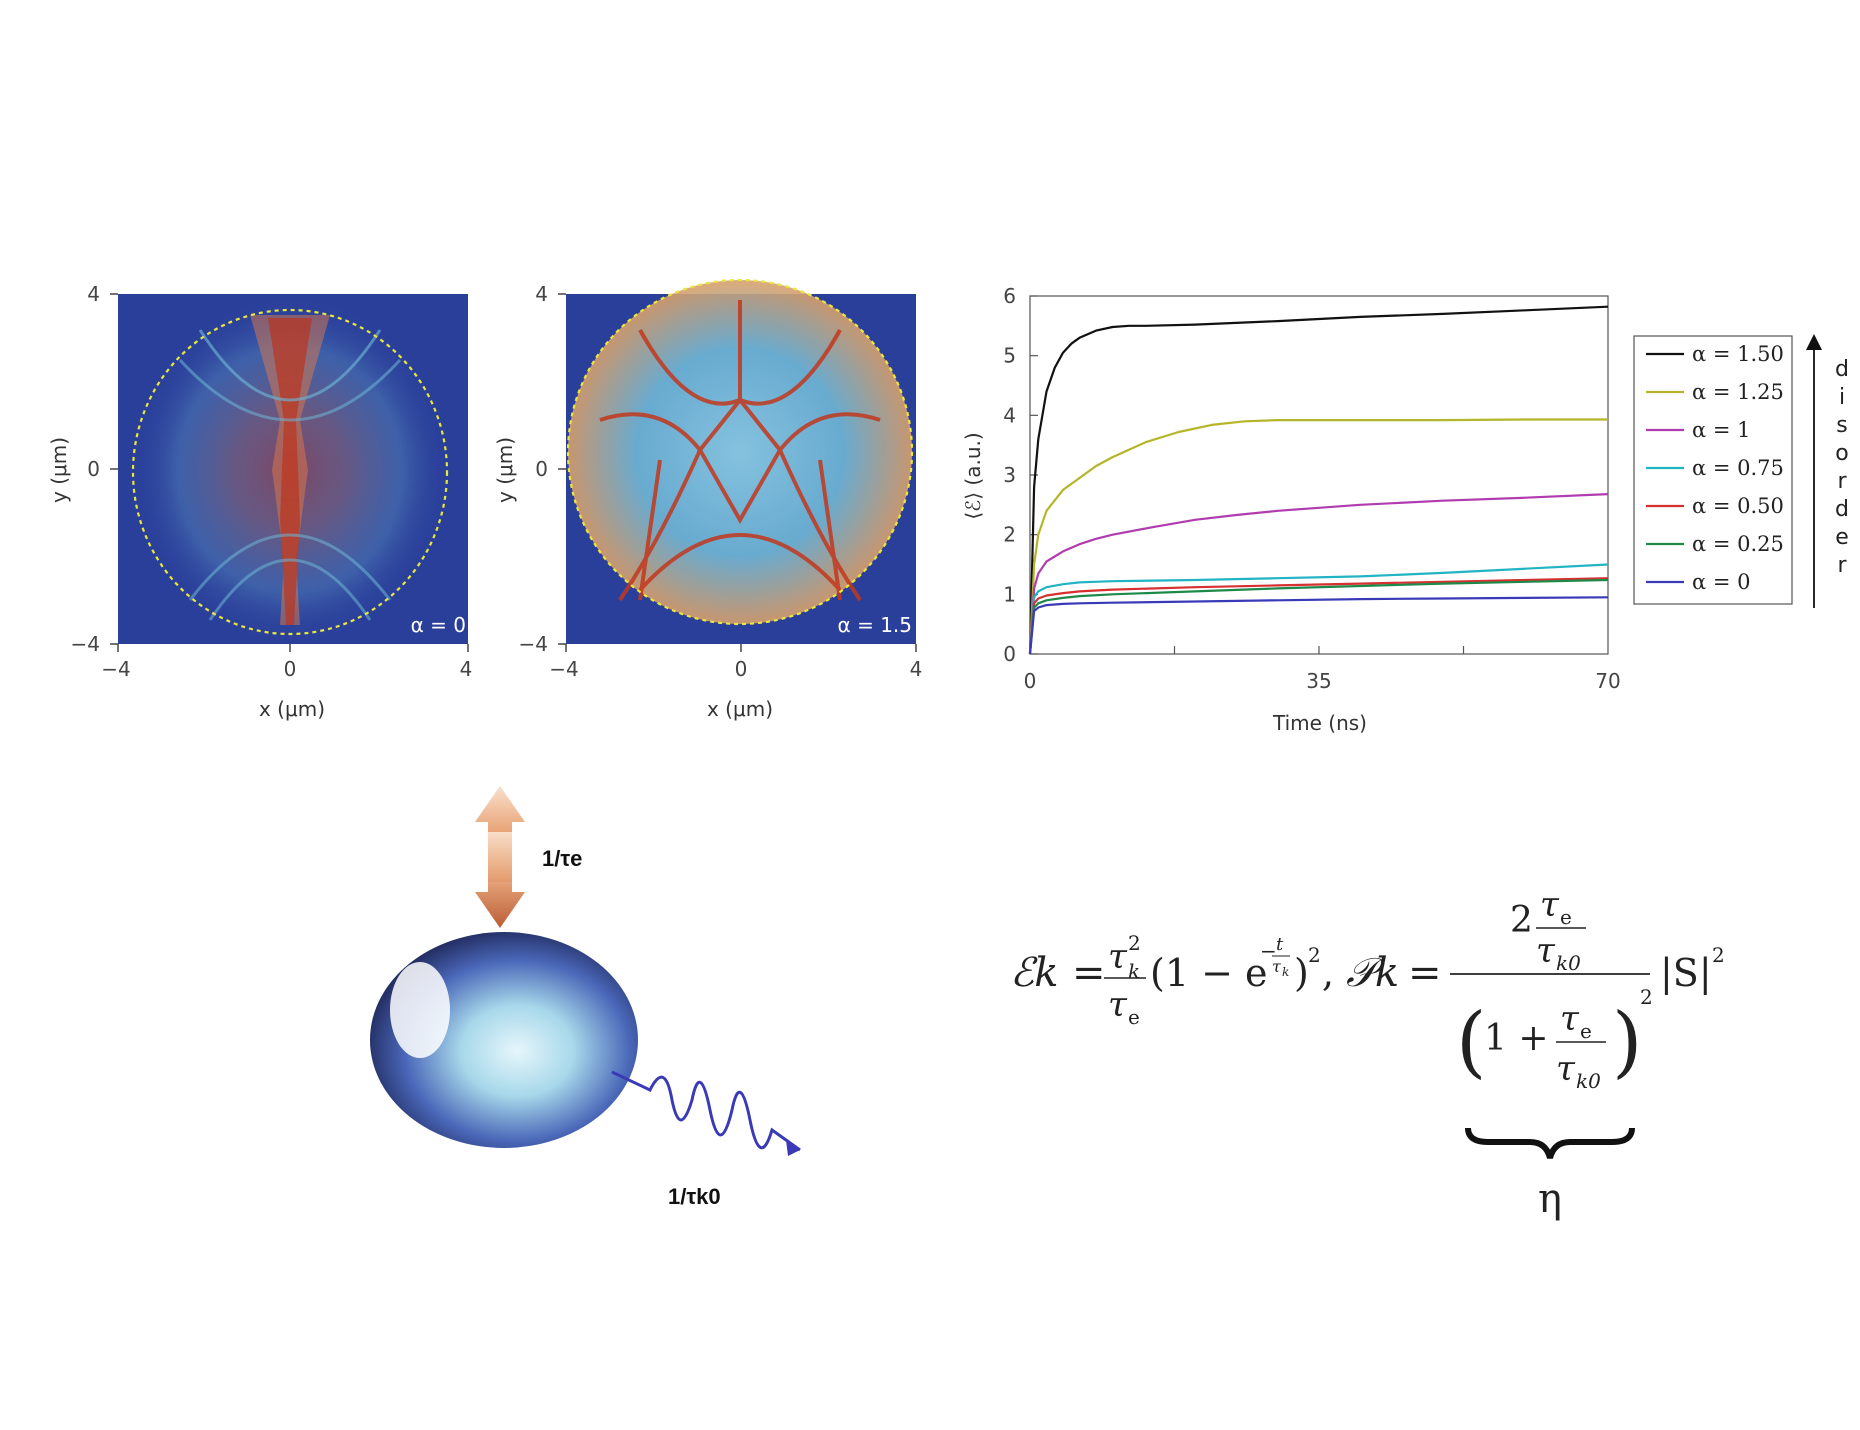 Image resolution: width=1860 pixels, height=1430 pixels. Describe the element at coordinates (1009, 594) in the screenshot. I see `y-tick-label: 1` at that location.